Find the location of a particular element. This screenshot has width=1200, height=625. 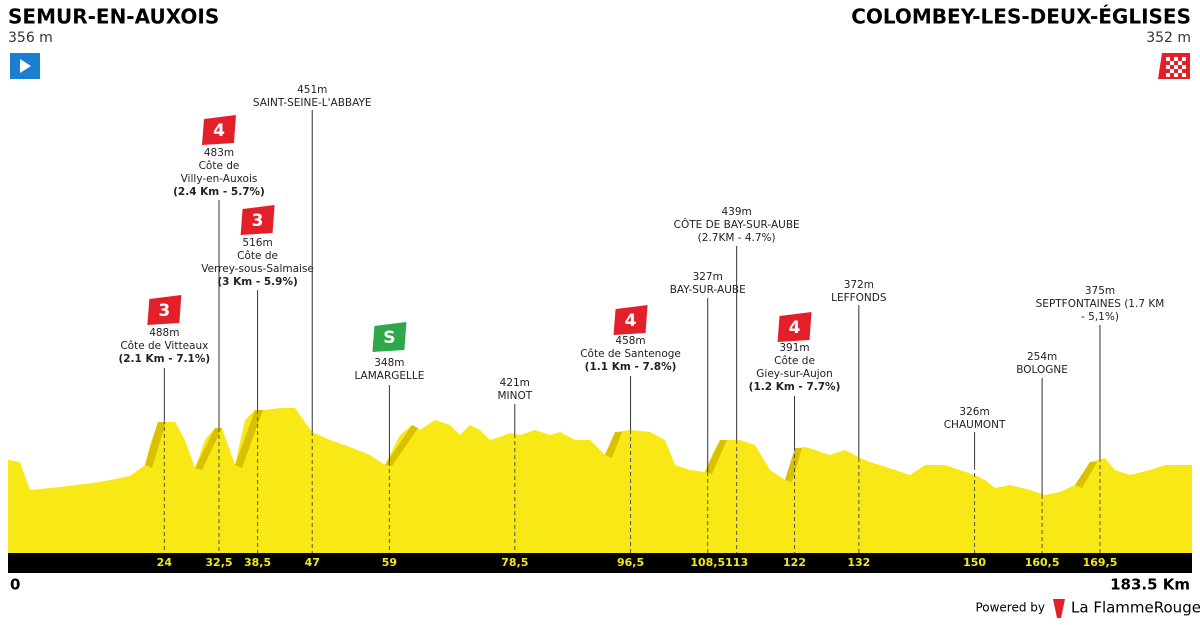

point-altitude: 348m is located at coordinates (389, 363).